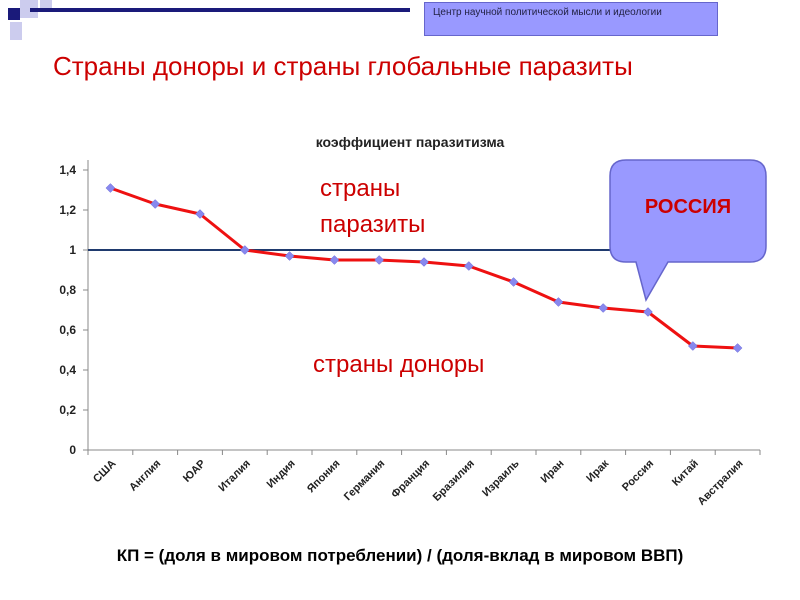 This screenshot has height=600, width=800. What do you see at coordinates (67, 410) in the screenshot?
I see `y-tick-label: 0,2` at bounding box center [67, 410].